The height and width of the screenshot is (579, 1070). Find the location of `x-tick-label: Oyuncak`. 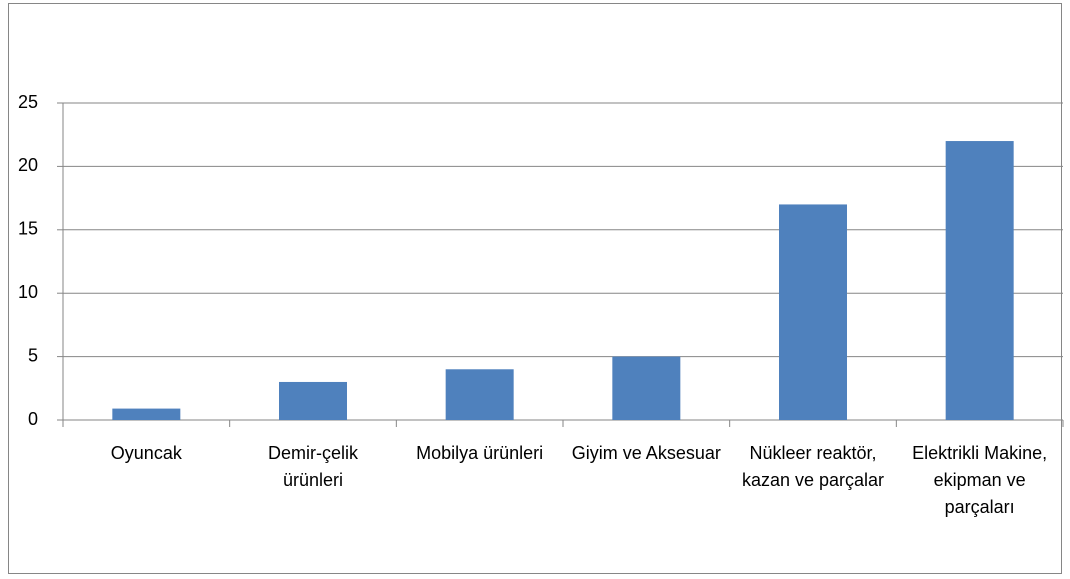

x-tick-label: Oyuncak is located at coordinates (146, 453).